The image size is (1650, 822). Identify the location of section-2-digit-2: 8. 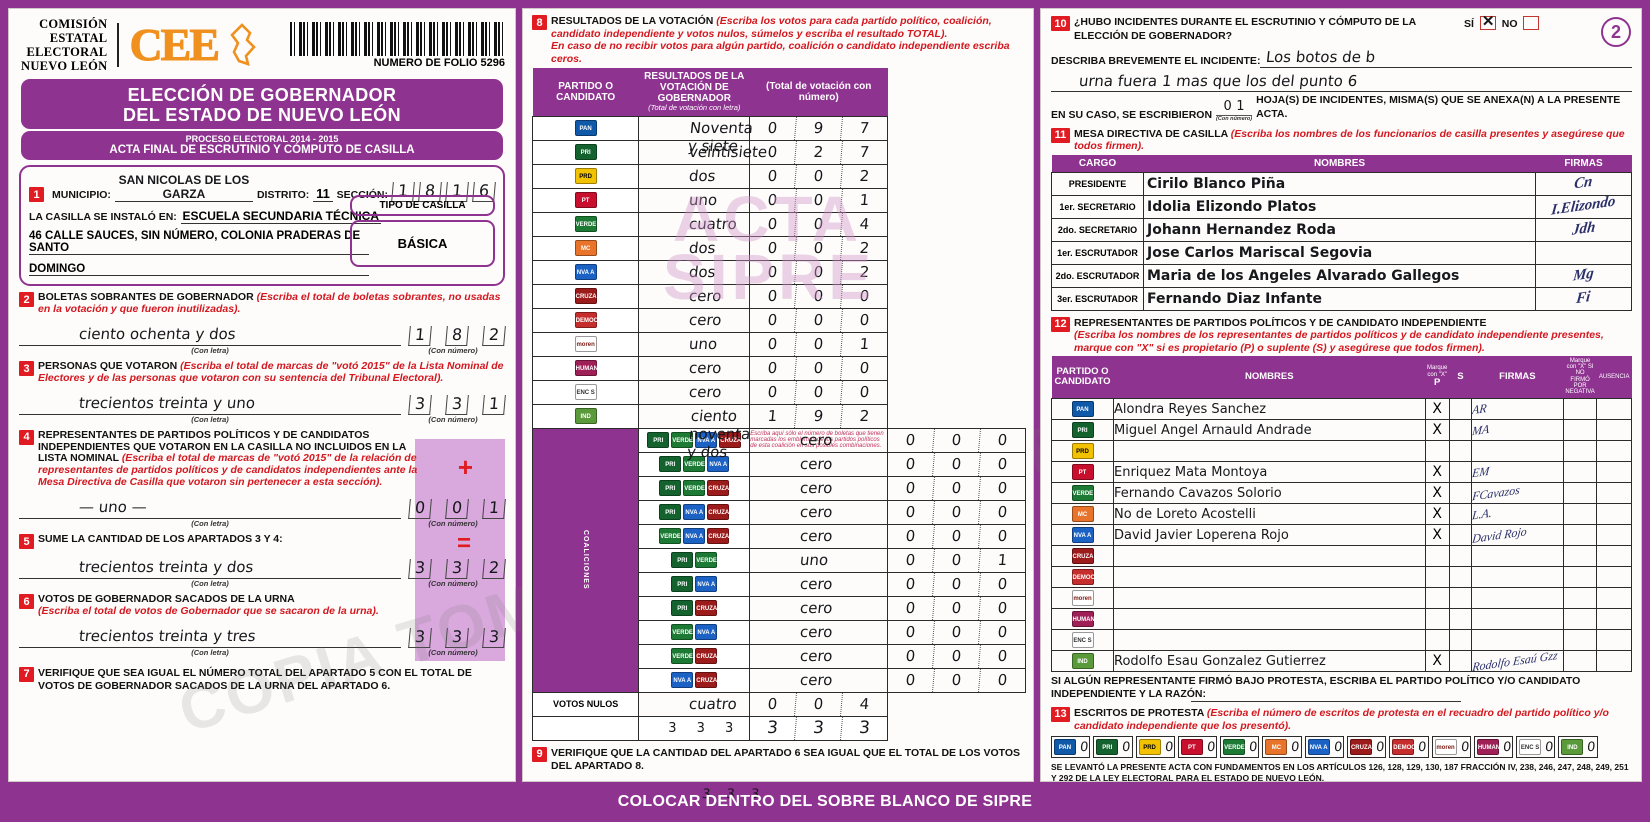
(457, 336).